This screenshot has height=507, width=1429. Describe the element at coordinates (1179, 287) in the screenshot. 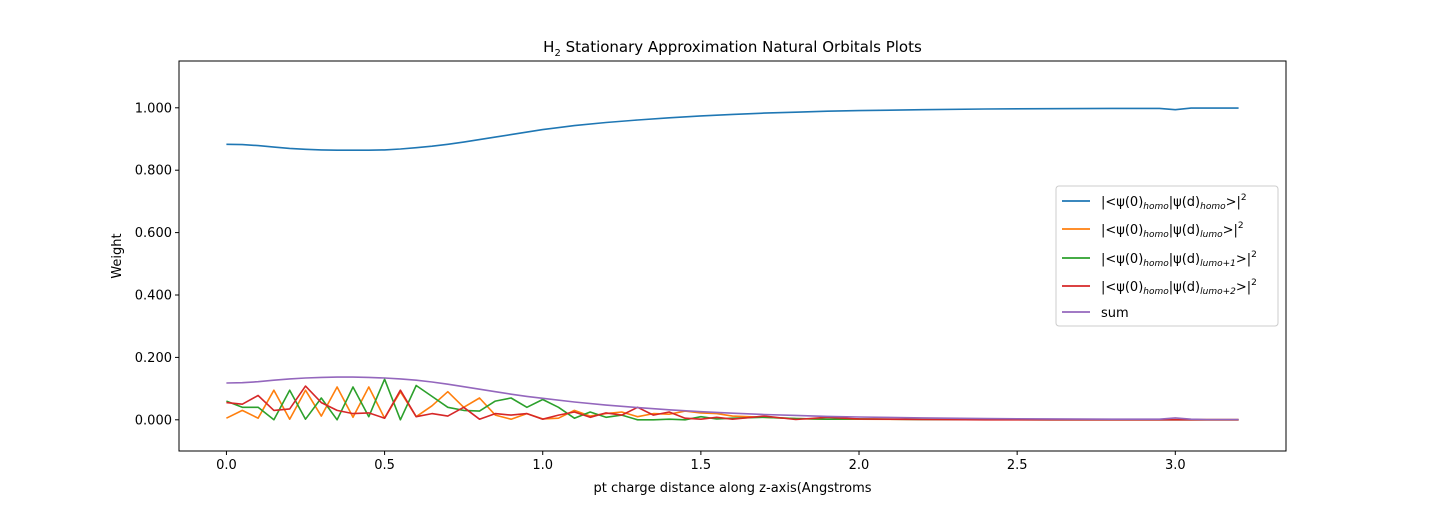

I see `legend-label-homo-lumo+2: |<ψ(0)homo|ψ(d)lumo+2>|2` at that location.